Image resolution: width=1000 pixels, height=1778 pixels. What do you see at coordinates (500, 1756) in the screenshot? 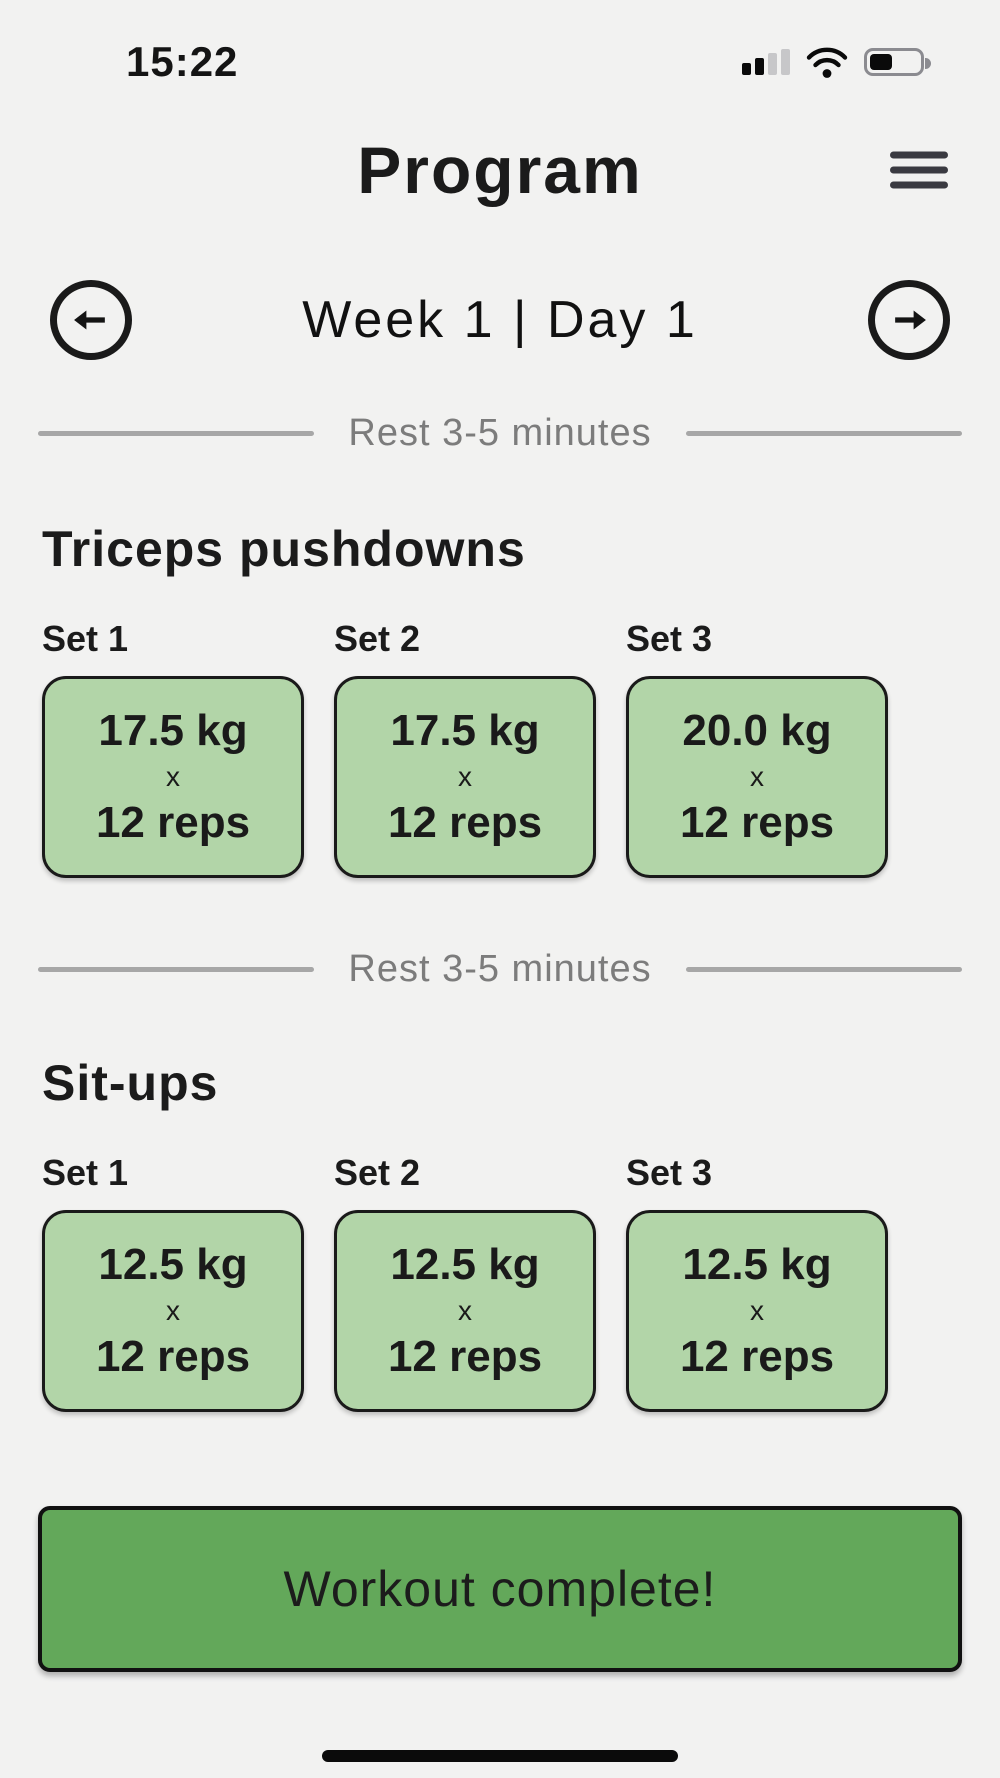
I see `home-indicator` at bounding box center [500, 1756].